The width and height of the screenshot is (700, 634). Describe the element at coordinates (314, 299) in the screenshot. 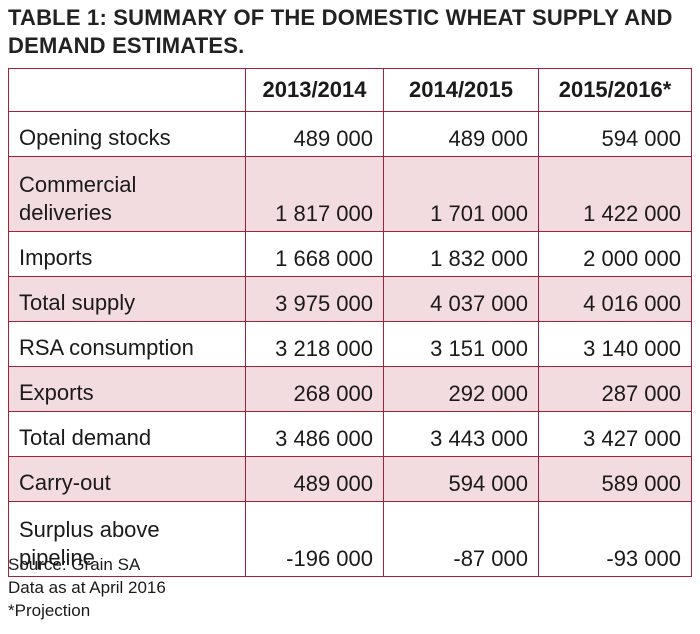

I see `table-cell: 3 975 000` at that location.